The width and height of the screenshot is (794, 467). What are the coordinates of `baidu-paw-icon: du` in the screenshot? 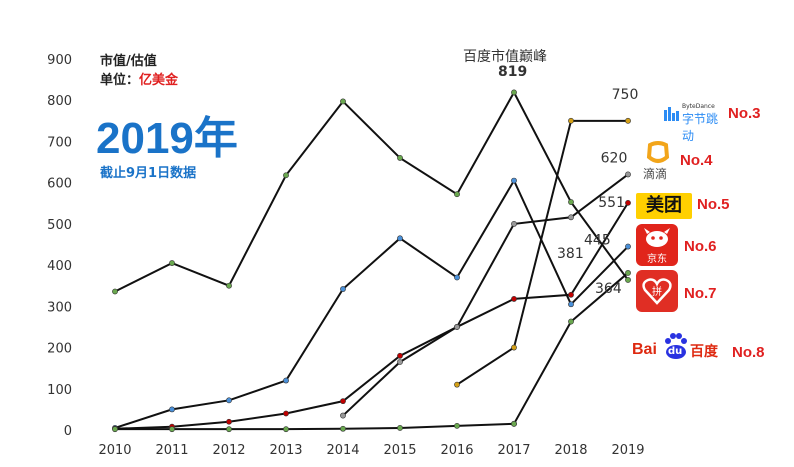 It's located at (675, 346).